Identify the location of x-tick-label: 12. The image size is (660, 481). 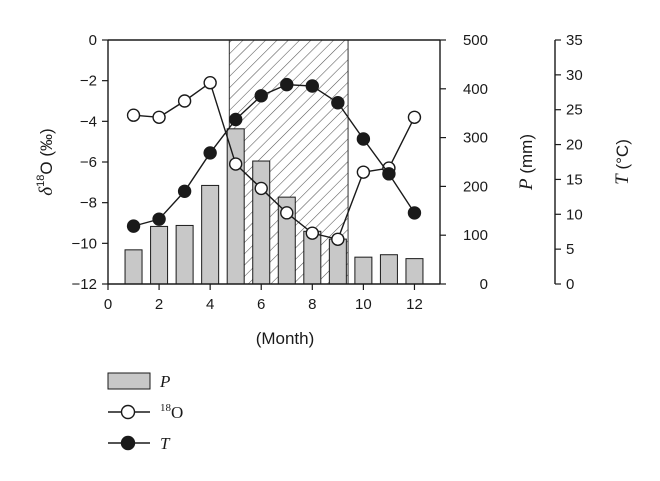
(414, 304).